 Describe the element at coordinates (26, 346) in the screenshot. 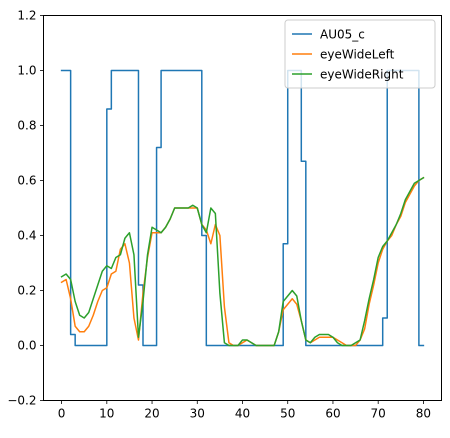

I see `y-tick-label: 0.0` at that location.